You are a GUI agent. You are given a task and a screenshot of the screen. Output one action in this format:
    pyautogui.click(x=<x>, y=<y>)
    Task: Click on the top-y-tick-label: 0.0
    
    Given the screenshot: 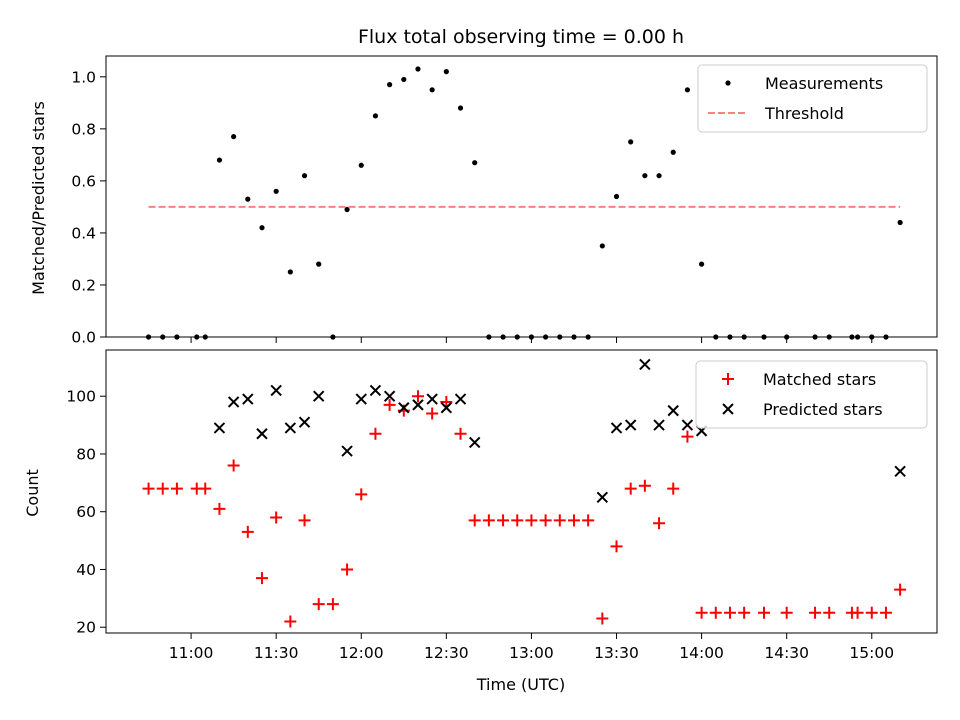 What is the action you would take?
    pyautogui.click(x=83, y=338)
    